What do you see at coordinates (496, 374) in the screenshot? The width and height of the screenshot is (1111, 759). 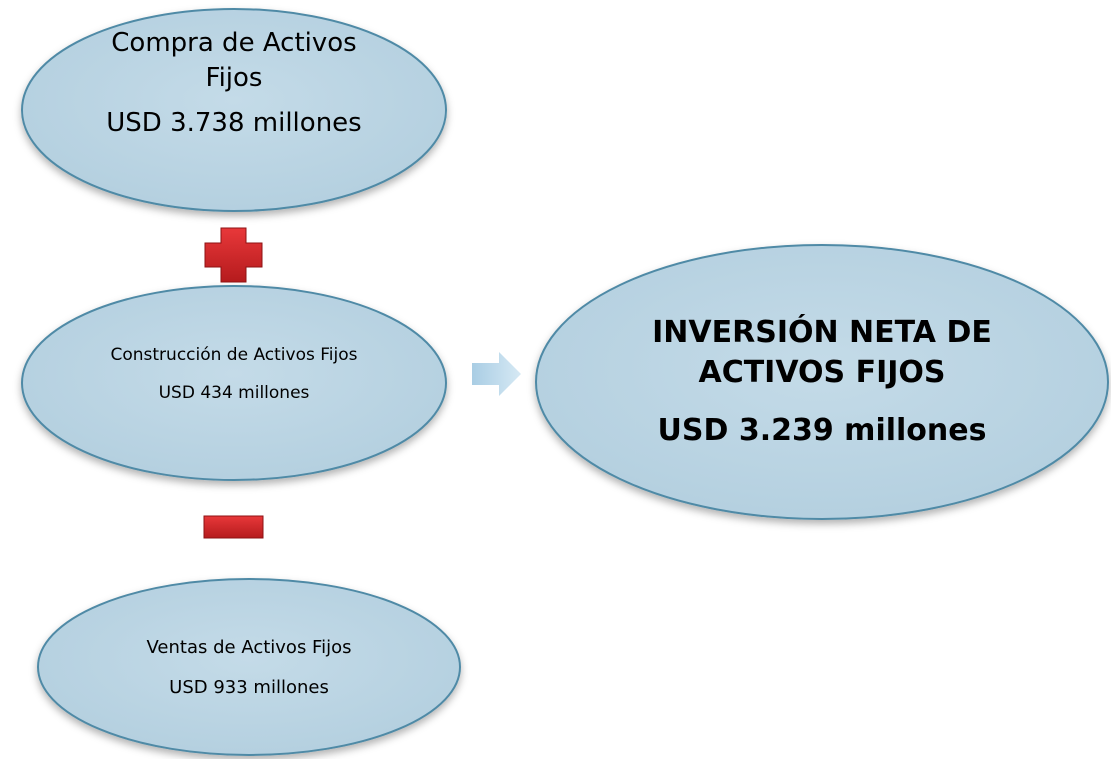 I see `arrow` at bounding box center [496, 374].